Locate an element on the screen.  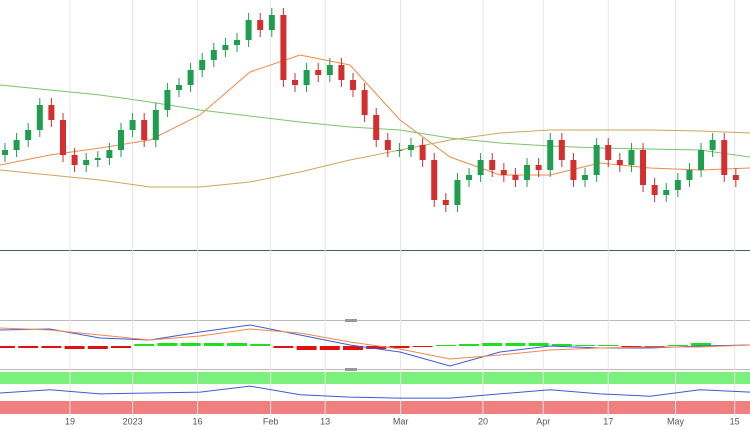
x-tick-label: May is located at coordinates (676, 421).